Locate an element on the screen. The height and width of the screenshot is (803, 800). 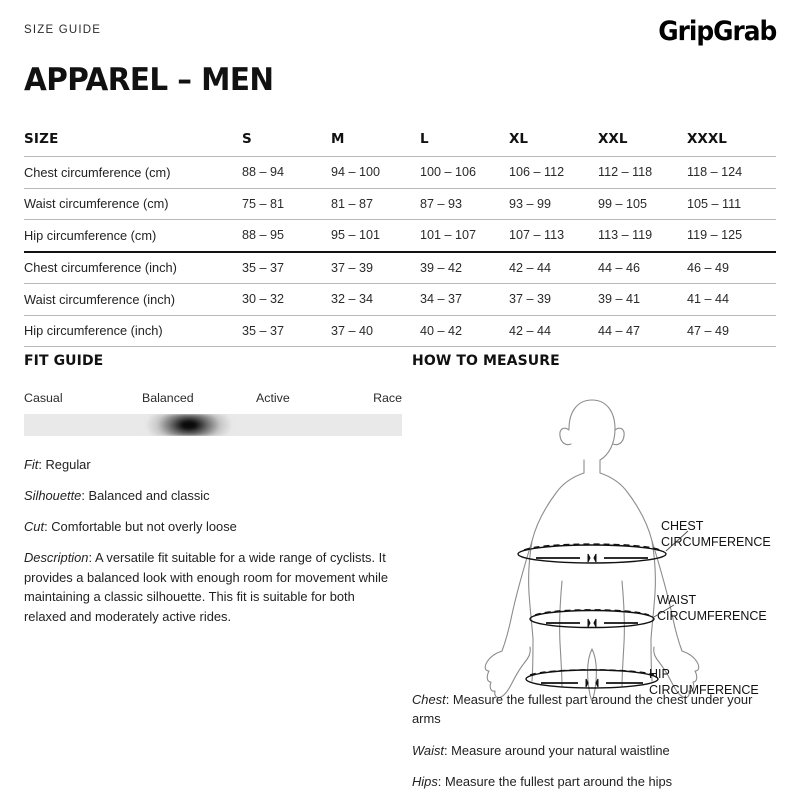
fit-attribute-label: Cut is located at coordinates (34, 526).